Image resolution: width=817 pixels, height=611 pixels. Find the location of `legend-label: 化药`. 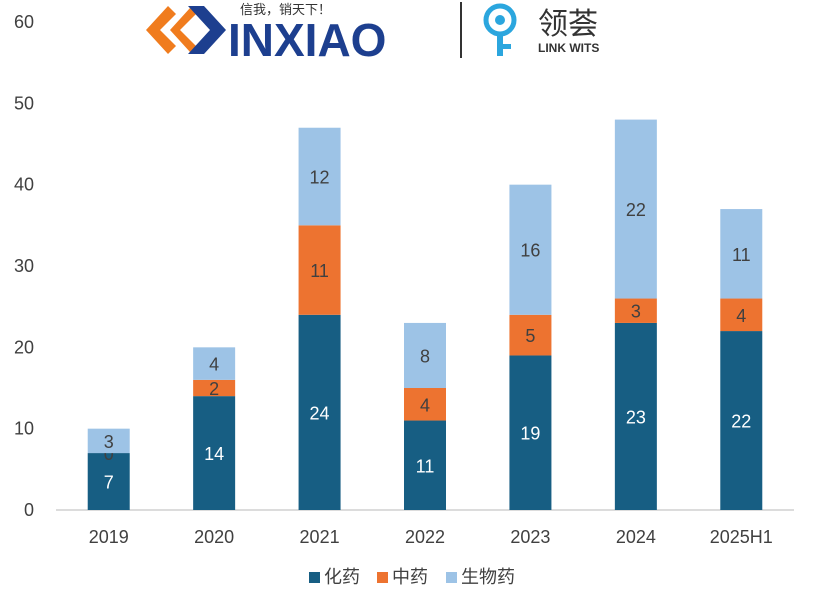

legend-label: 化药 is located at coordinates (342, 577).